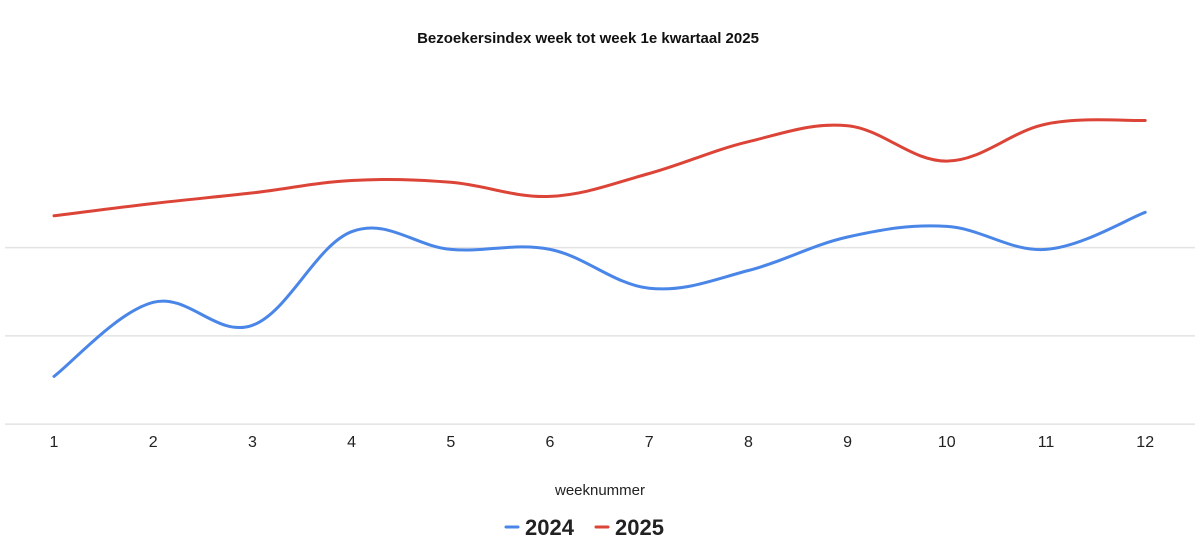 The image size is (1200, 556). I want to click on x-tick-label: 12, so click(1145, 442).